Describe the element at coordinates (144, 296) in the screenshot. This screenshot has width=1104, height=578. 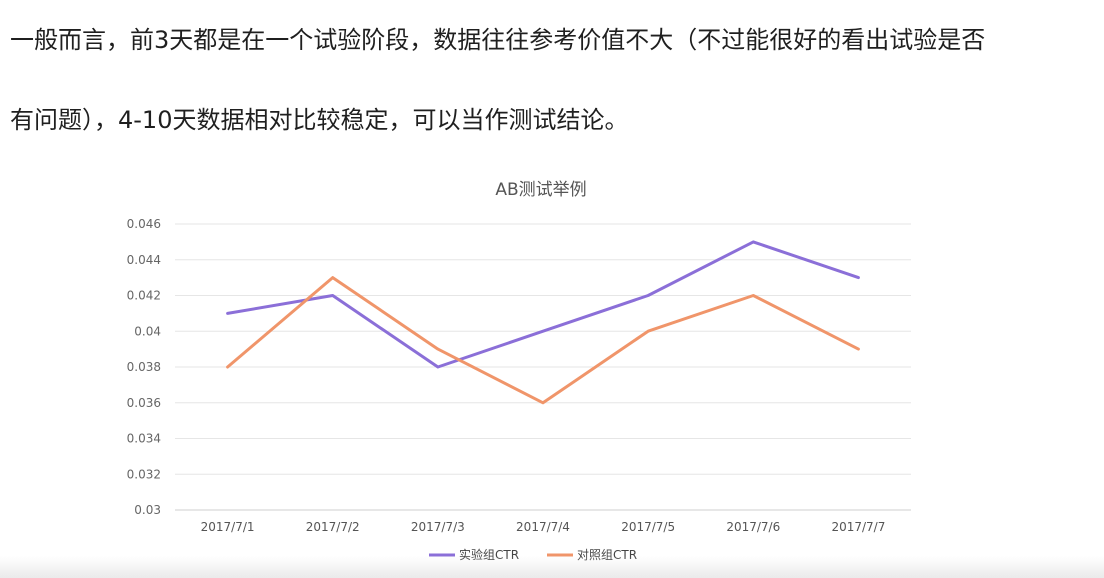
I see `y-tick-label: 0.042` at that location.